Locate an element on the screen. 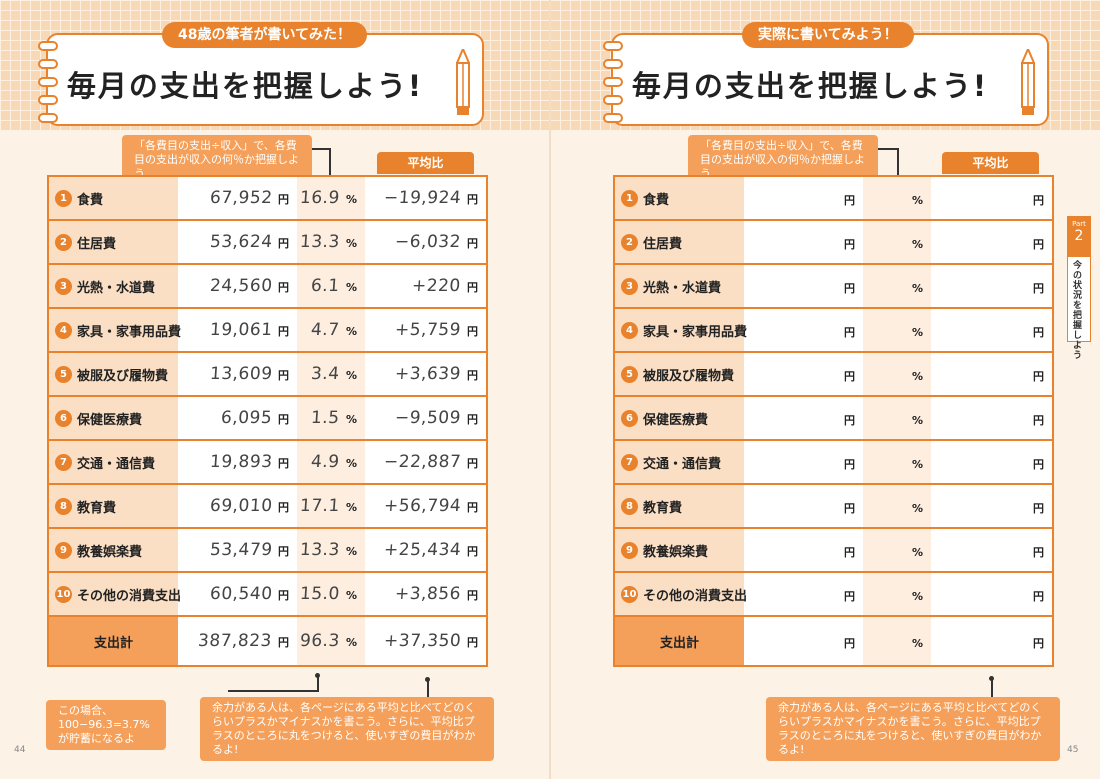 This screenshot has width=1100, height=779. average-diff-cell: +5,759 円 is located at coordinates (426, 329).